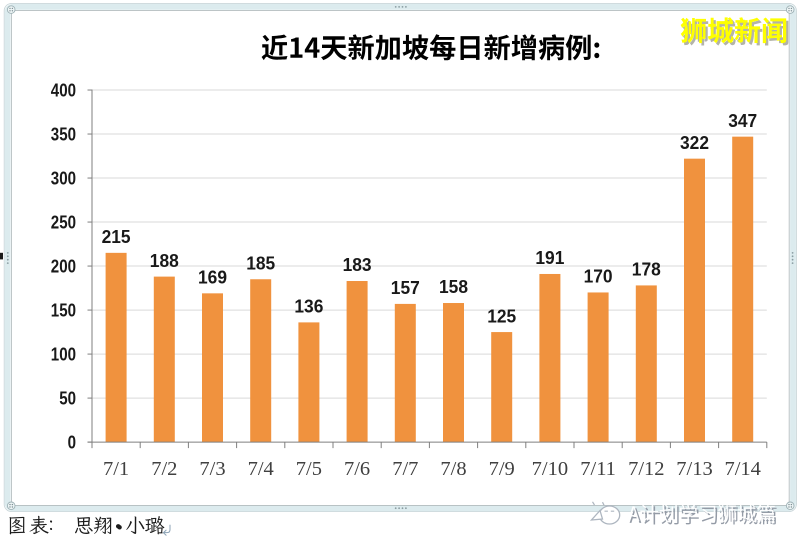 The image size is (800, 548). What do you see at coordinates (598, 469) in the screenshot?
I see `svg-text: 7/11` at bounding box center [598, 469].